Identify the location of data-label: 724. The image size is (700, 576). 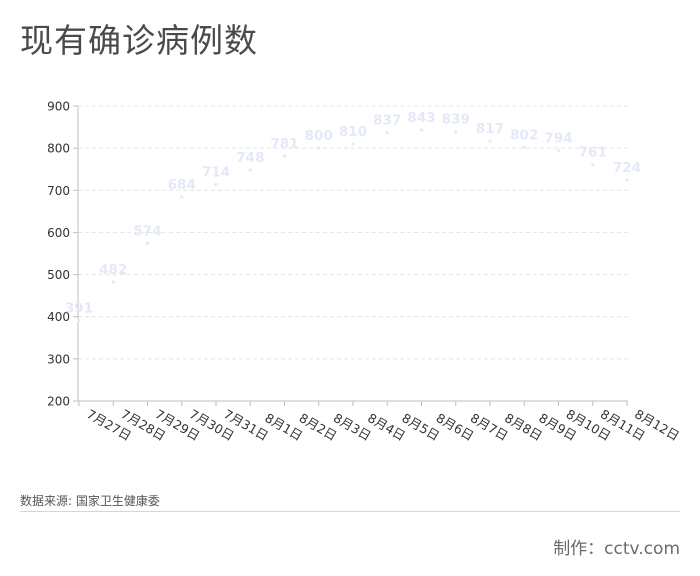
(627, 168).